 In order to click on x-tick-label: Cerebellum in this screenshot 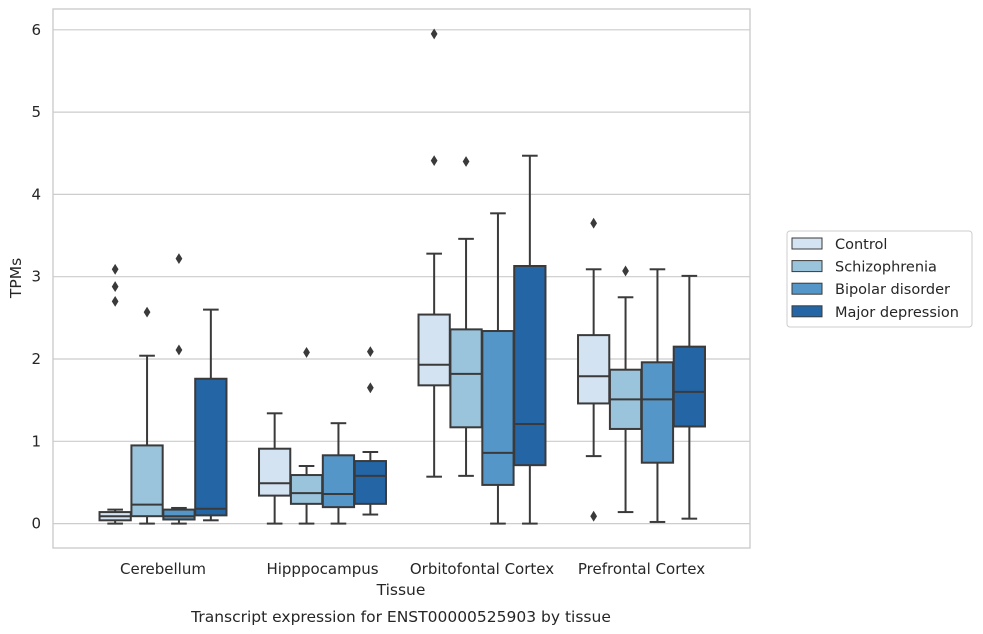, I will do `click(163, 569)`.